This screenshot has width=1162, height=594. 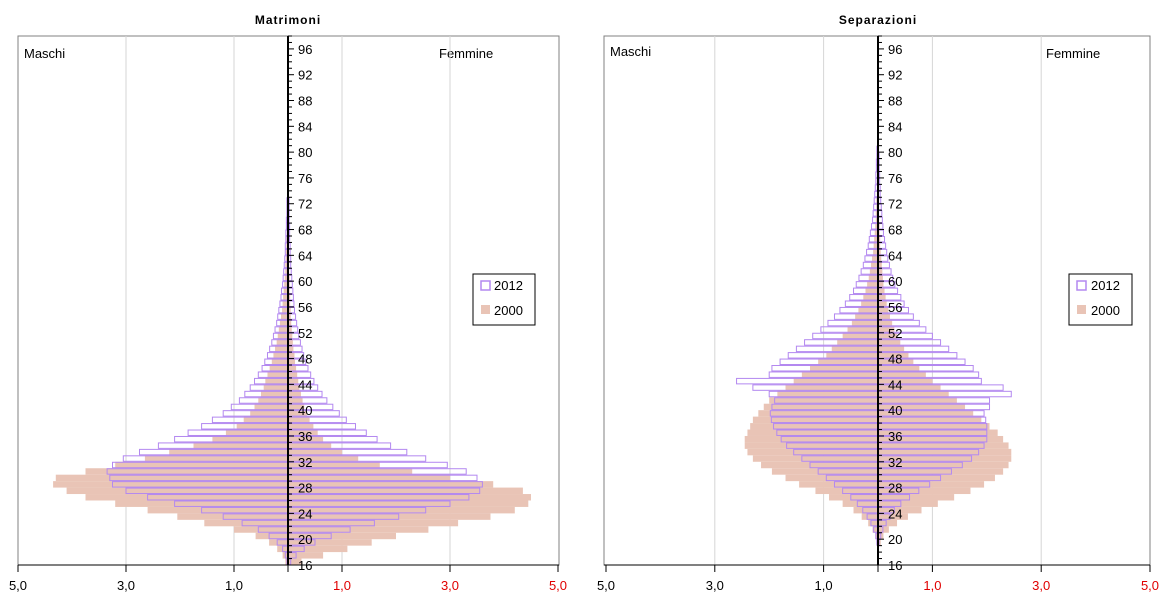 I want to click on age-tick-label: 72, so click(x=895, y=204).